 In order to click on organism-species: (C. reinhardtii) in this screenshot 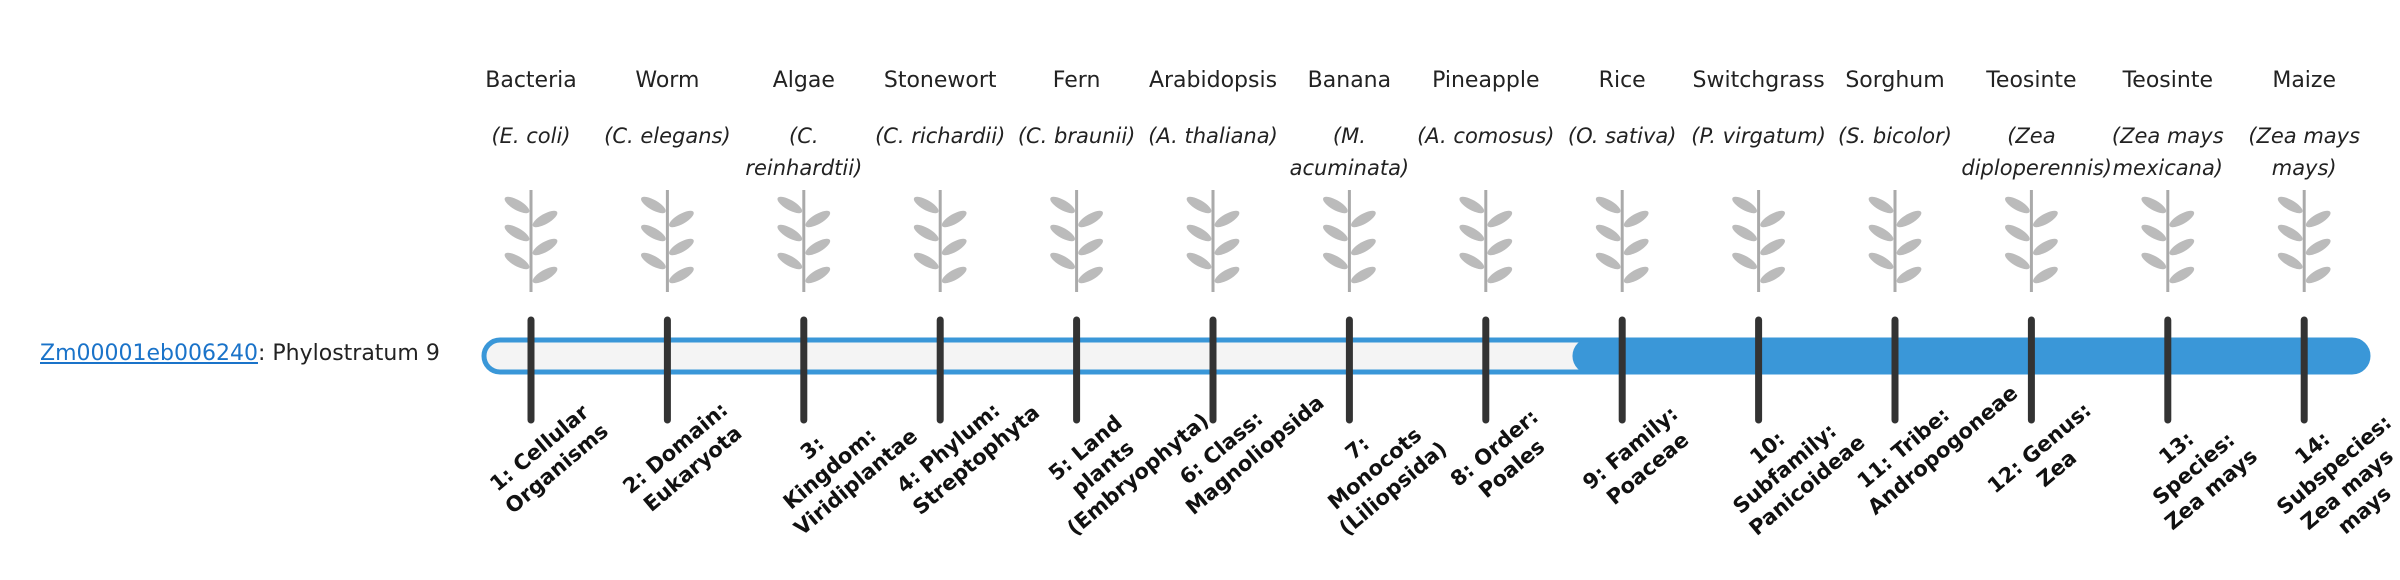, I will do `click(804, 152)`.